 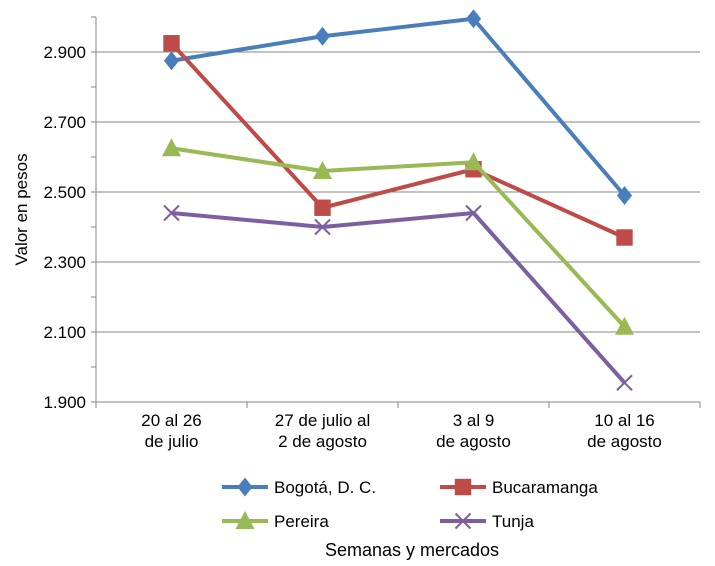 What do you see at coordinates (64, 262) in the screenshot?
I see `y-tick-label: 2.300` at bounding box center [64, 262].